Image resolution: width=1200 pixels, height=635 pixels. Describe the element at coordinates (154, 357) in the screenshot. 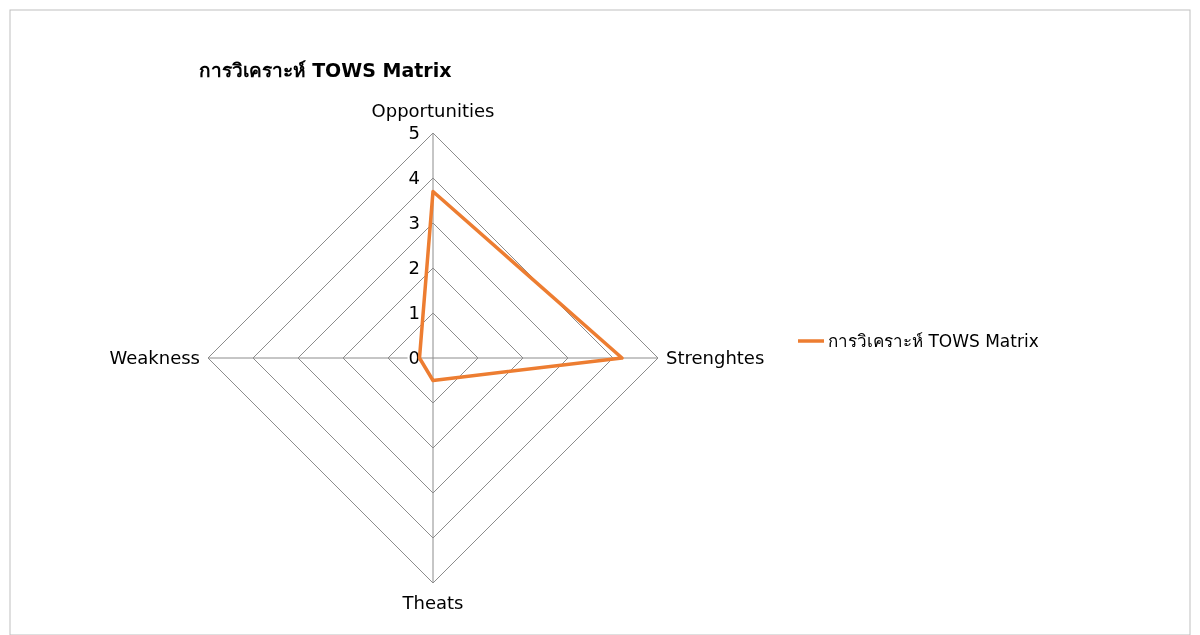

I see `spoke-label: Weakness` at that location.